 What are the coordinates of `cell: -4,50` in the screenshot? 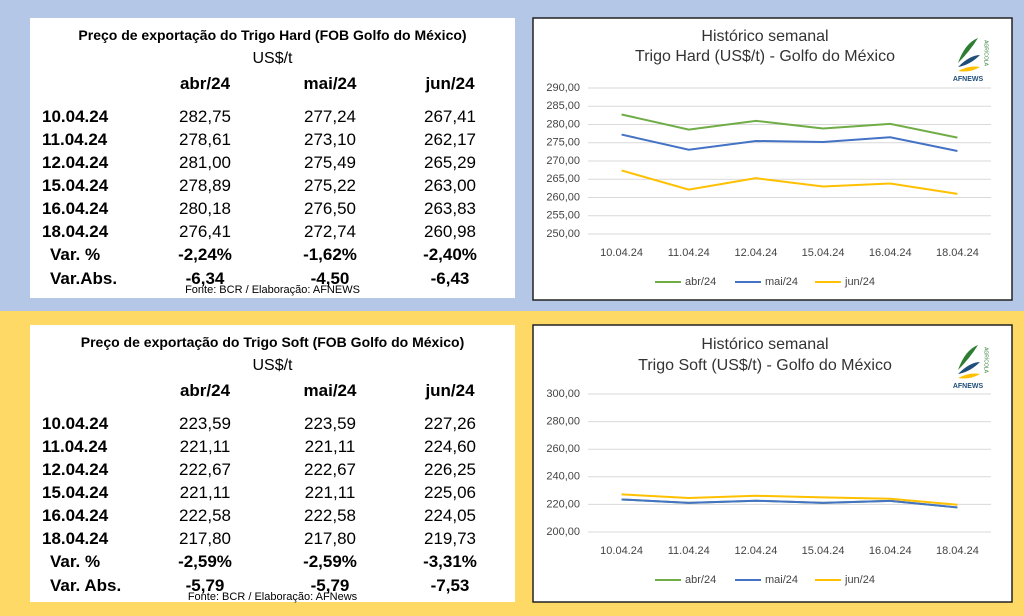 It's located at (330, 278).